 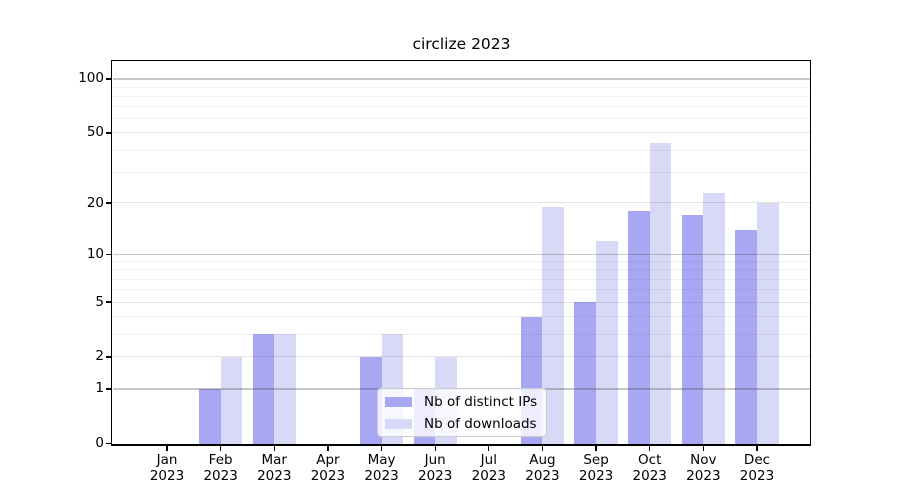 What do you see at coordinates (480, 423) in the screenshot?
I see `legend-label-downloads: Nb of downloads` at bounding box center [480, 423].